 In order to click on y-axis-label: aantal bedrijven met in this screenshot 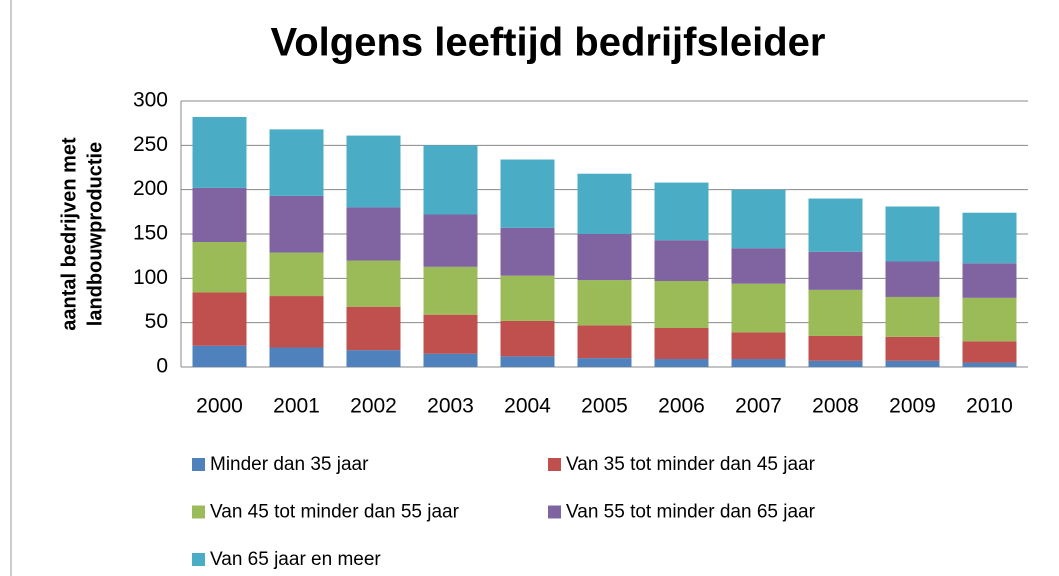, I will do `click(69, 234)`.